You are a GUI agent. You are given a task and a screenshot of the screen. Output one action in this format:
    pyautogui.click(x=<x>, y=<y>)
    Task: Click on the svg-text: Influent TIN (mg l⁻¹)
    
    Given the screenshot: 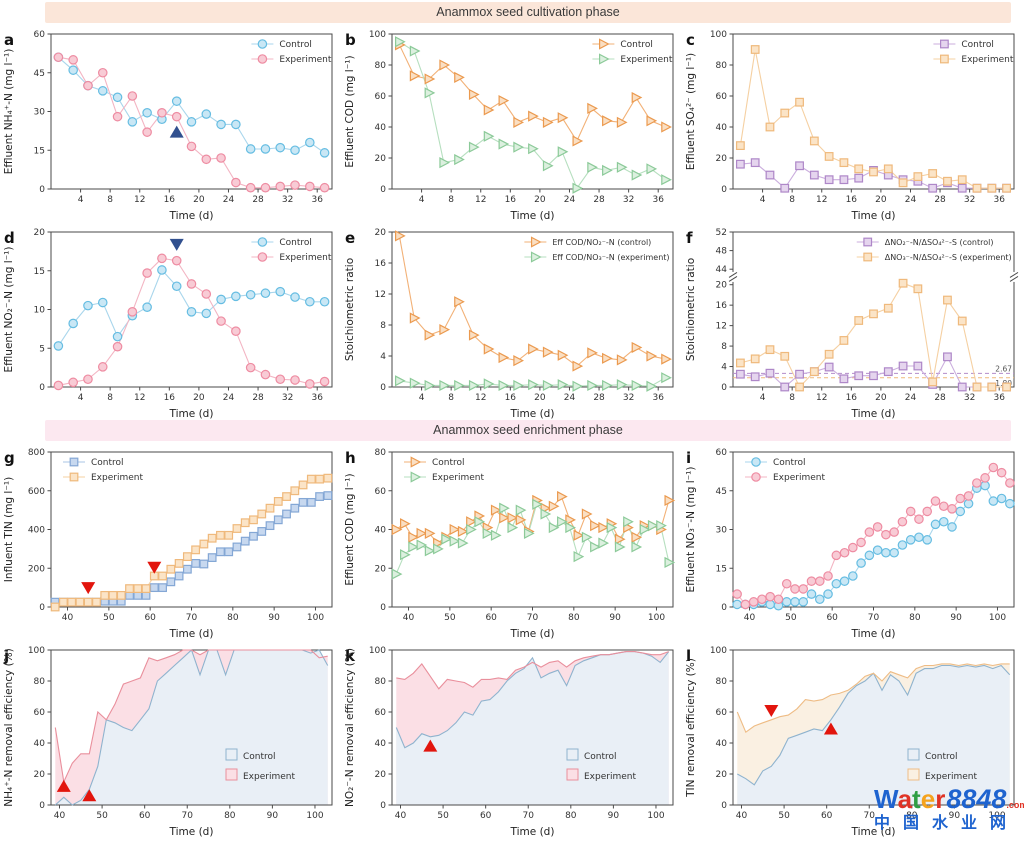 What is the action you would take?
    pyautogui.click(x=9, y=529)
    